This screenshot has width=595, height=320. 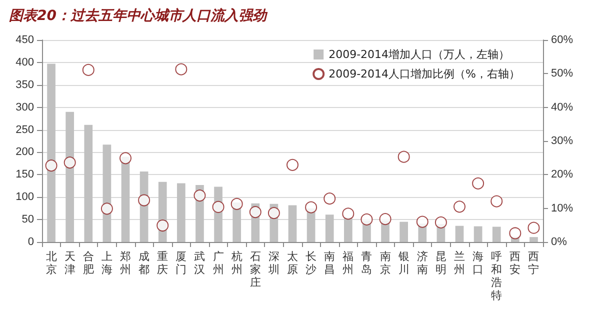 I want to click on x-tick-label: 青岛, so click(x=366, y=263).